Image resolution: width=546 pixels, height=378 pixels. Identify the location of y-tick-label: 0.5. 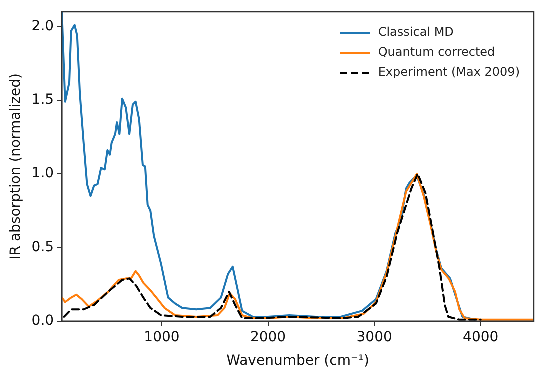
(43, 247).